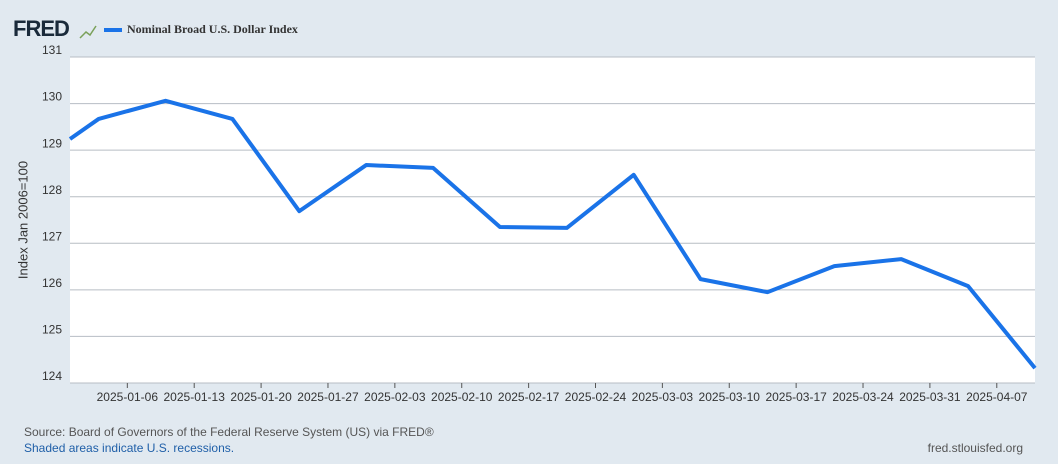 Image resolution: width=1058 pixels, height=464 pixels. What do you see at coordinates (52, 97) in the screenshot?
I see `y-tick-label: 130` at bounding box center [52, 97].